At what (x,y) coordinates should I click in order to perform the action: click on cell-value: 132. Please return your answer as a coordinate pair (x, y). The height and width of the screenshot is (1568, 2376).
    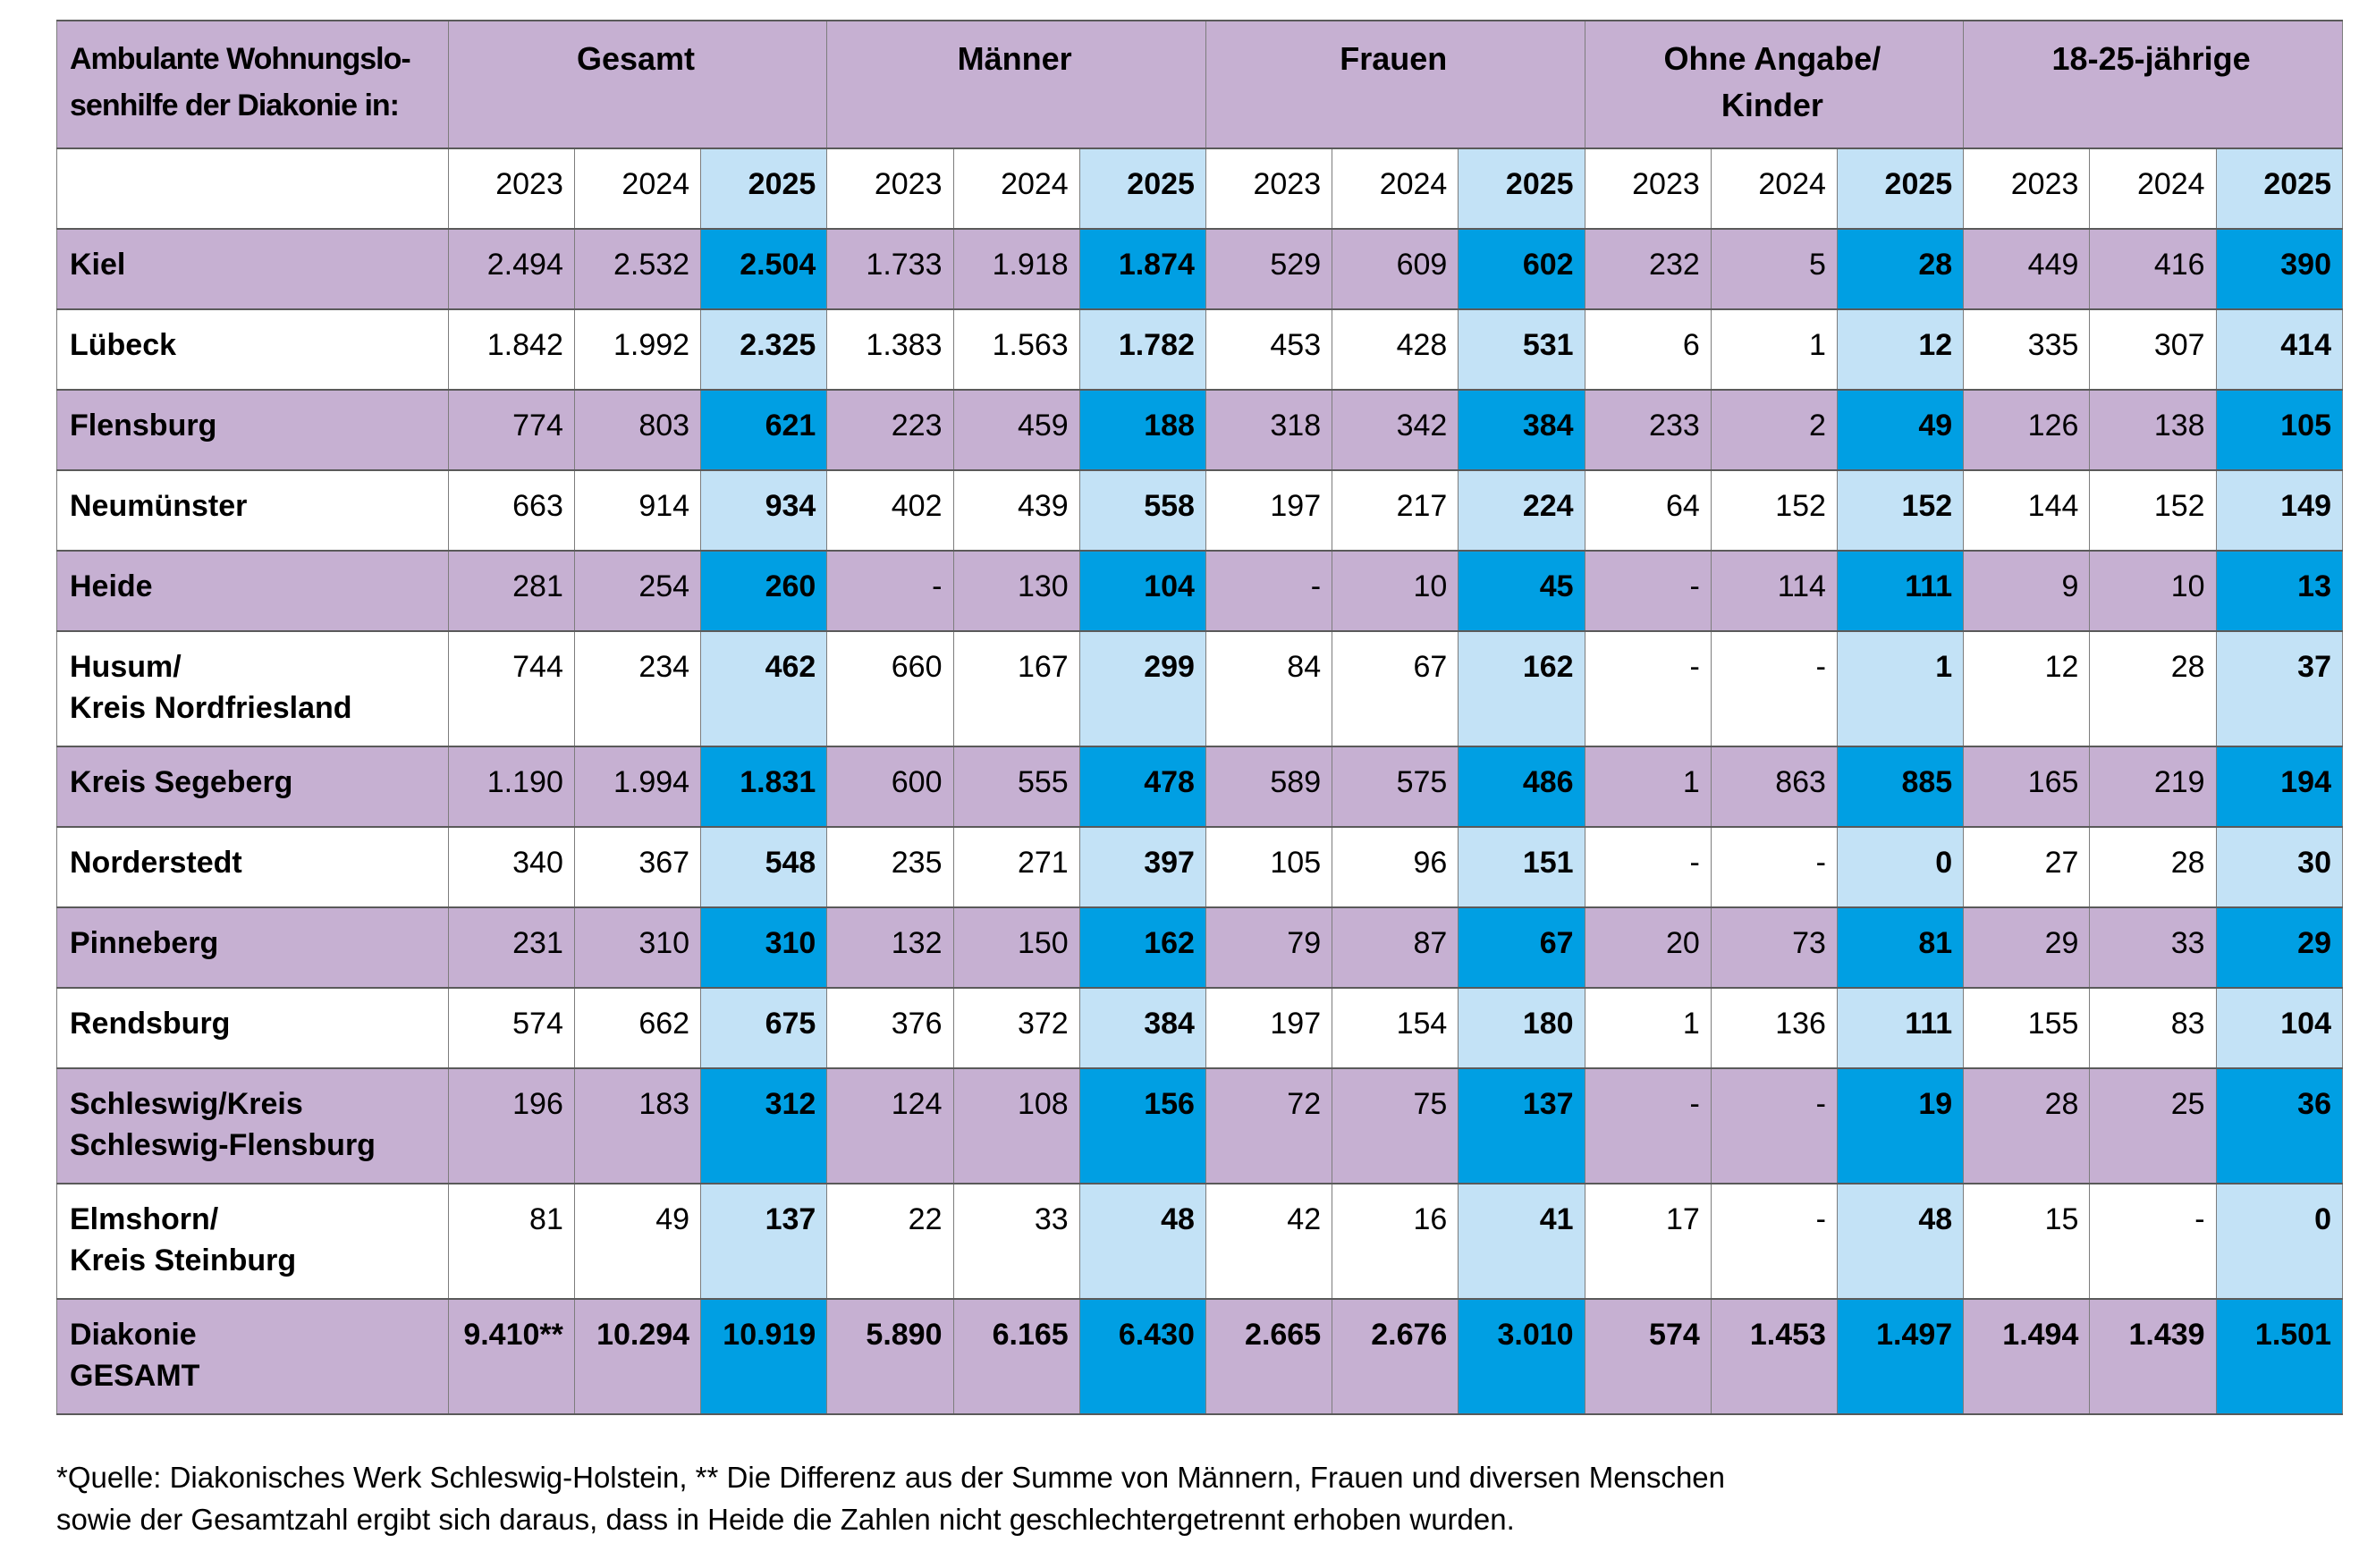
    Looking at the image, I should click on (890, 947).